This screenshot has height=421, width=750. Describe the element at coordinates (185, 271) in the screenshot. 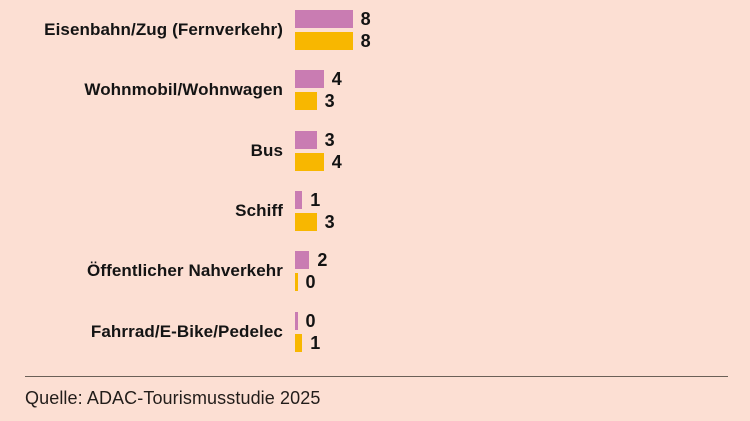

I see `category-label: Öffentlicher Nahverkehr` at that location.